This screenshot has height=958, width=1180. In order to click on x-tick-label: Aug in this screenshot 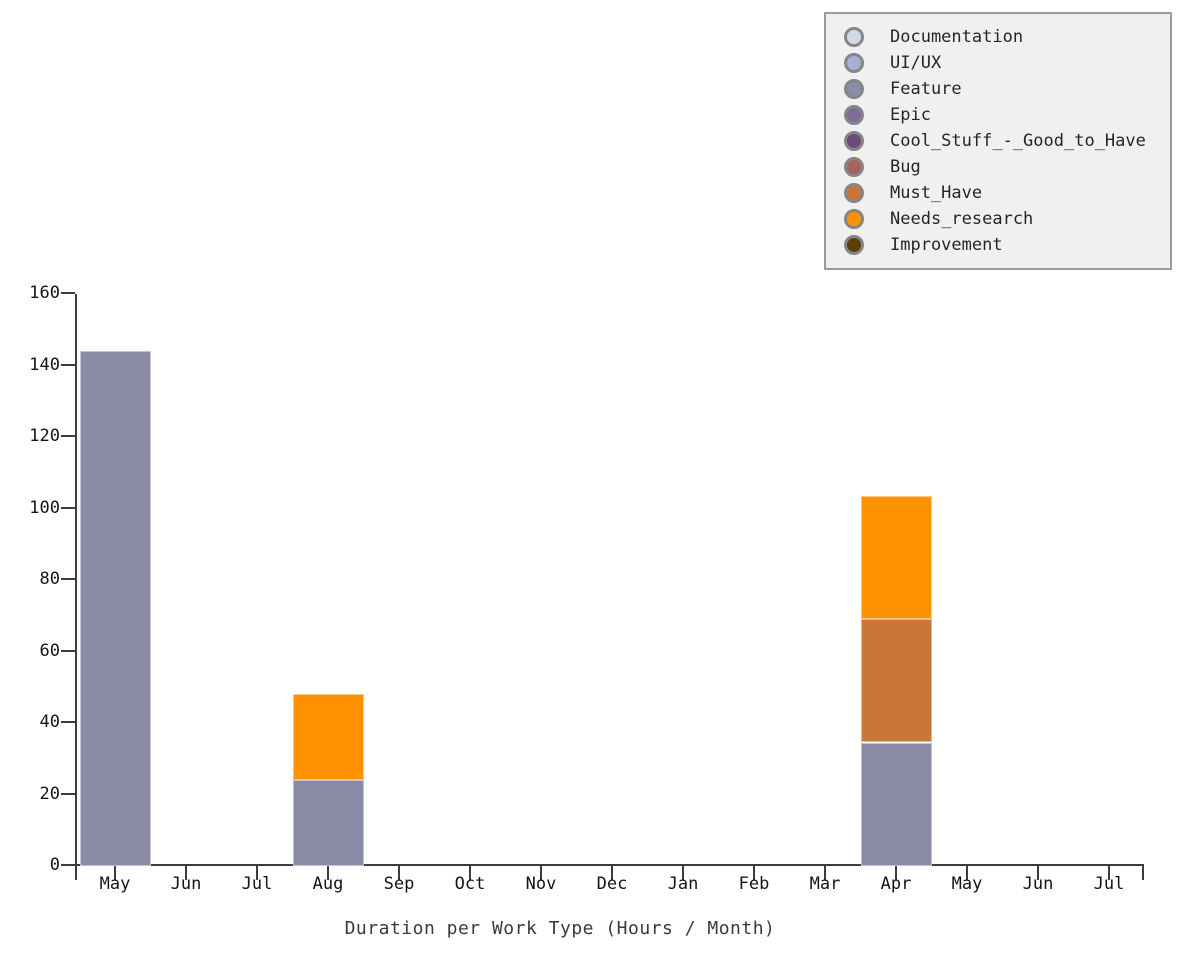, I will do `click(328, 884)`.